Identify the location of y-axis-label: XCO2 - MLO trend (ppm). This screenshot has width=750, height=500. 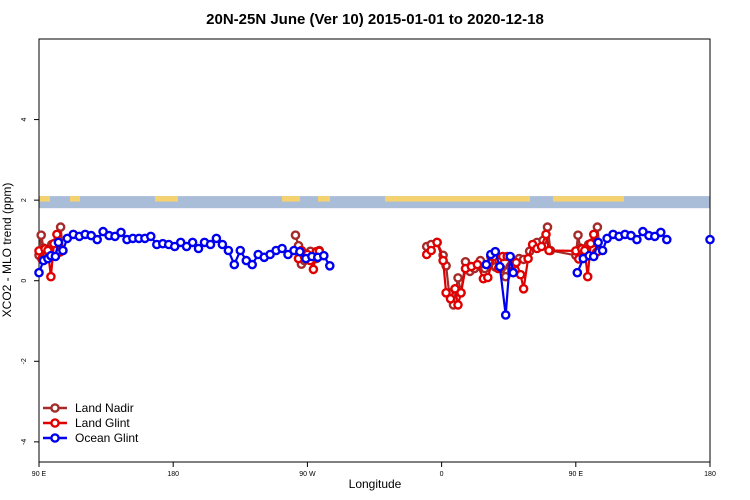
(7, 250).